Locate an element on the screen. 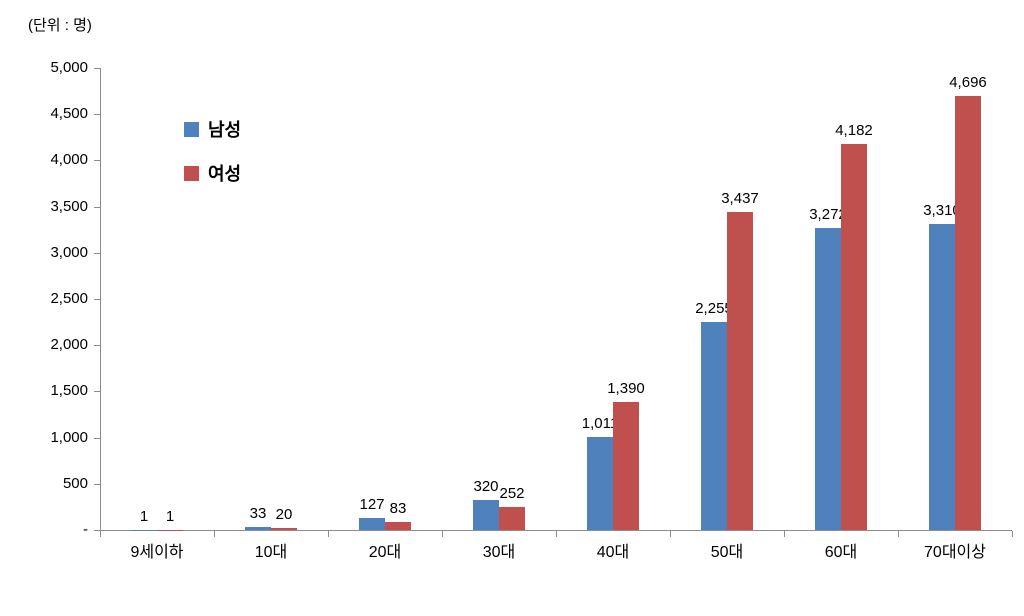 This screenshot has height=616, width=1024. legend-label: 남성 is located at coordinates (225, 130).